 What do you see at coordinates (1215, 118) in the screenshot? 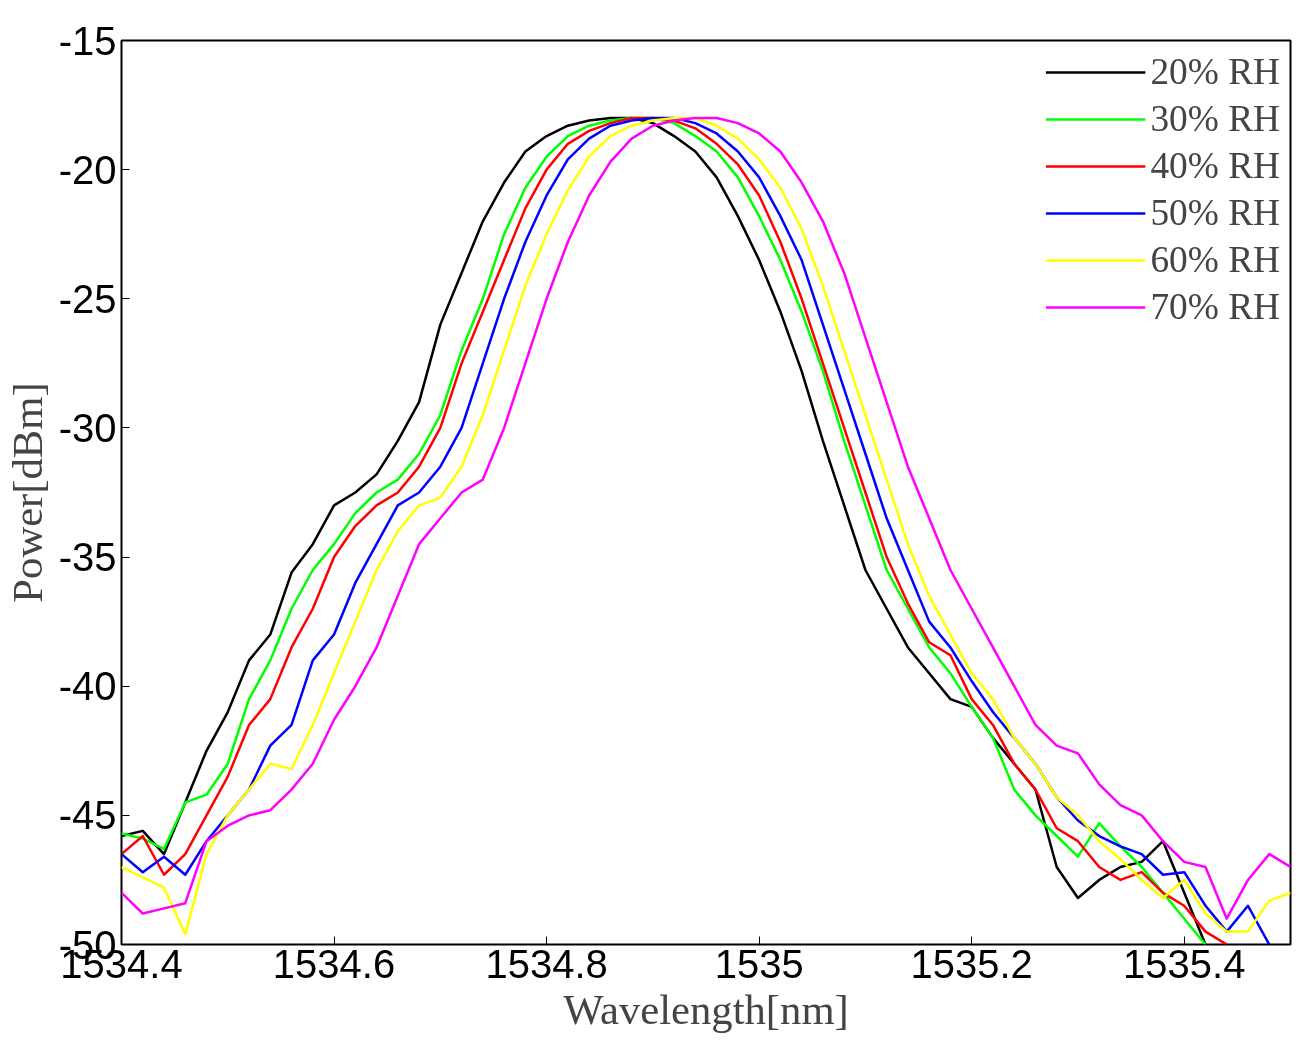
I see `legend-label: 30% RH` at bounding box center [1215, 118].